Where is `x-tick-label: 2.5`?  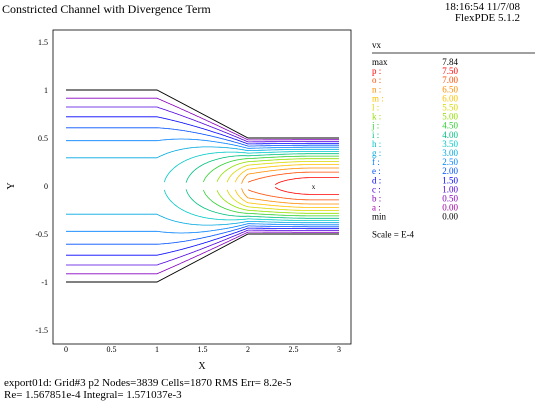
x-tick-label: 2.5 is located at coordinates (294, 349).